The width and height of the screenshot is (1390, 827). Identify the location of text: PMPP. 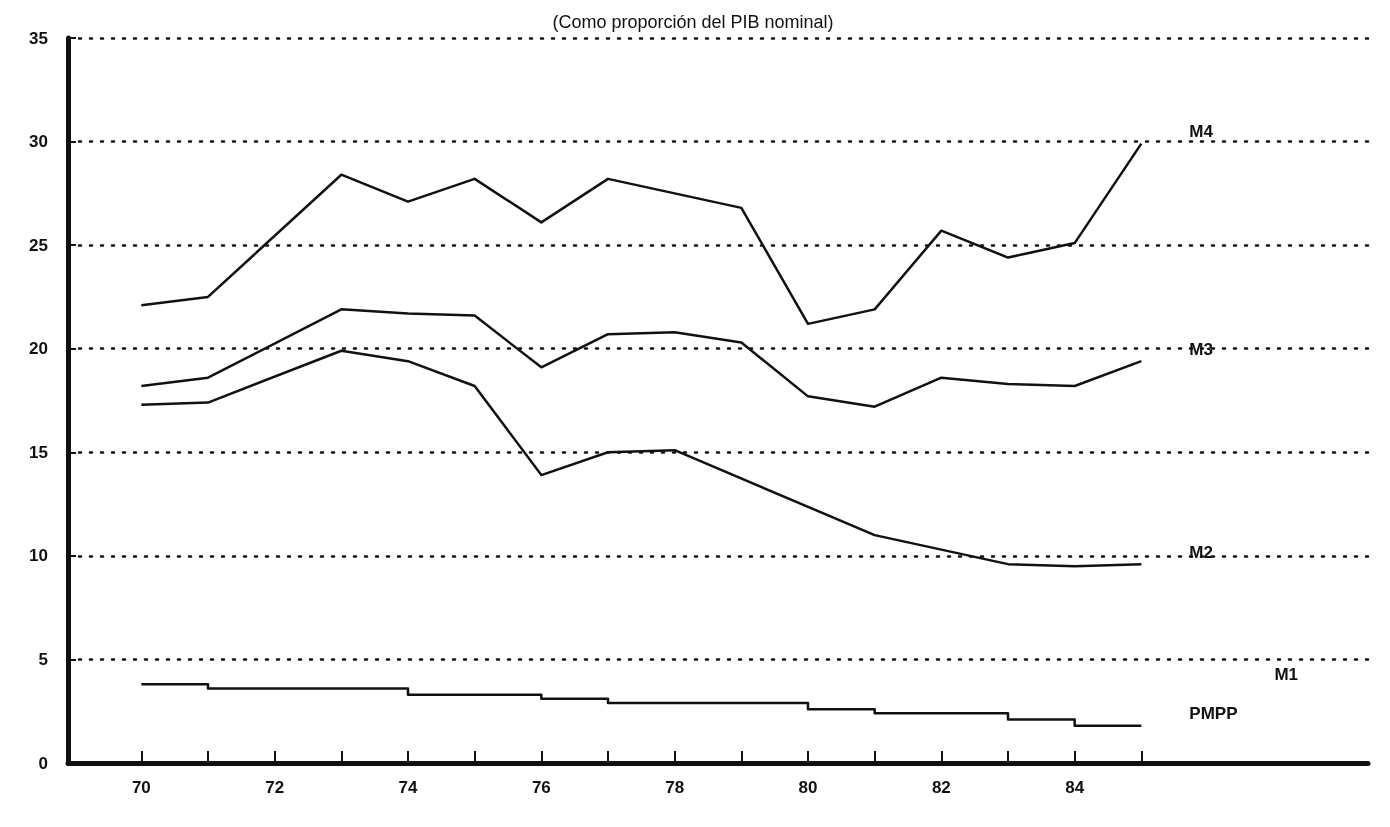
(1213, 714).